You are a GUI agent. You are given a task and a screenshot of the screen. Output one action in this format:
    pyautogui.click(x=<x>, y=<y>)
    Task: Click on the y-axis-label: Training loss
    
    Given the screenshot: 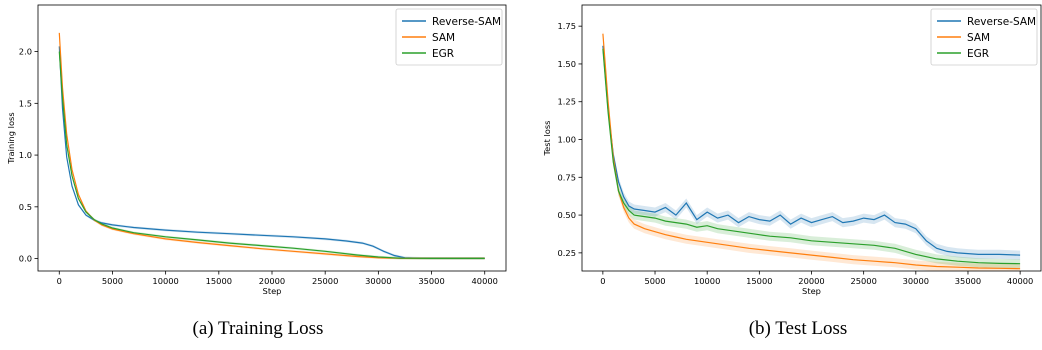 What is the action you would take?
    pyautogui.click(x=11, y=138)
    